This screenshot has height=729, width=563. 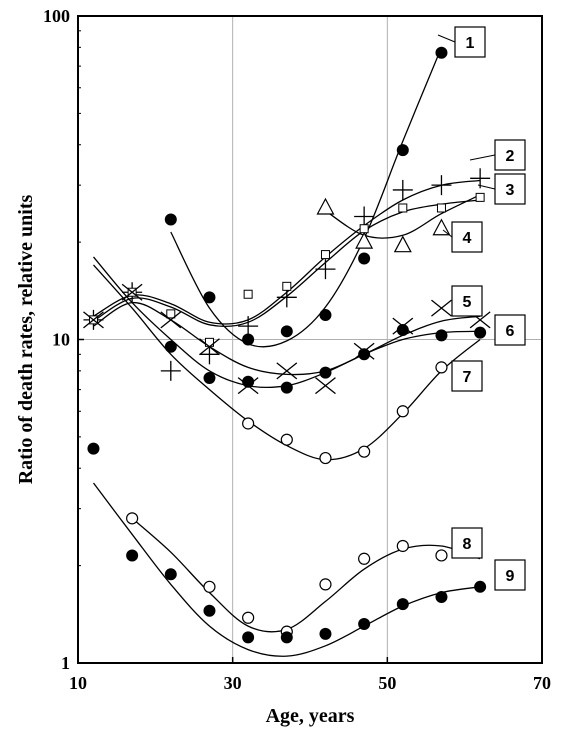 I want to click on series-label-5: 5, so click(x=467, y=301).